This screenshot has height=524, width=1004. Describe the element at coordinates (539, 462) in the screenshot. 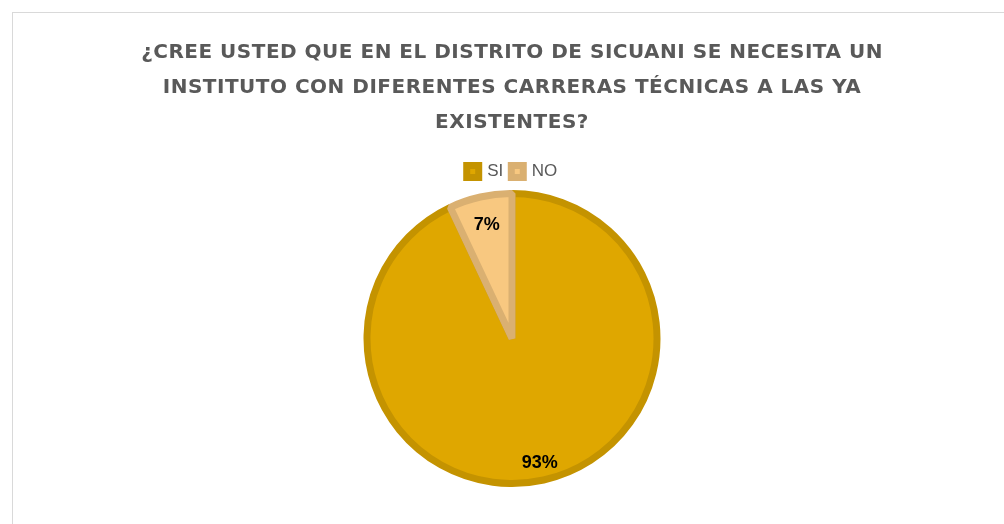

I see `data-label: 93%` at that location.